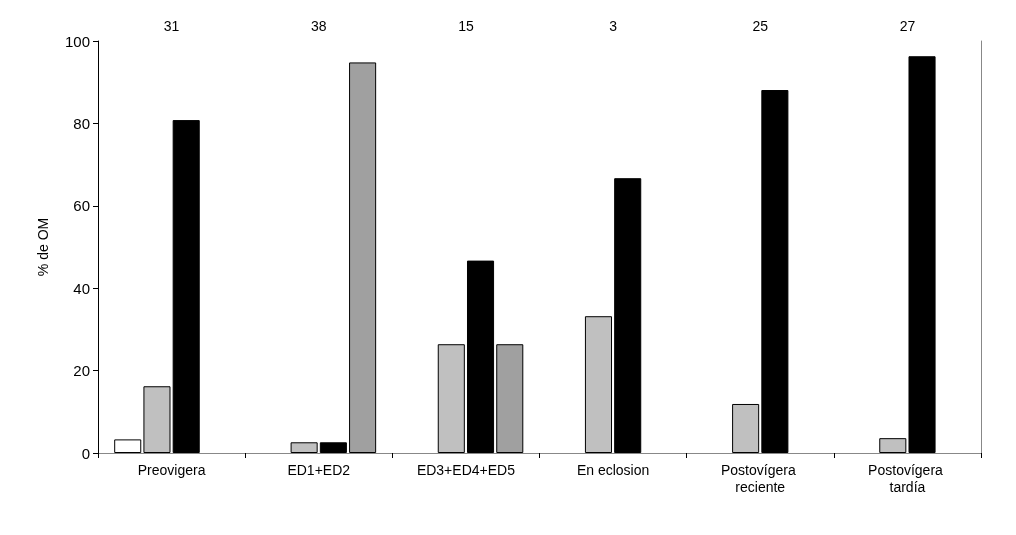 This screenshot has width=1016, height=535. I want to click on y-tick-label: 100, so click(77, 41).